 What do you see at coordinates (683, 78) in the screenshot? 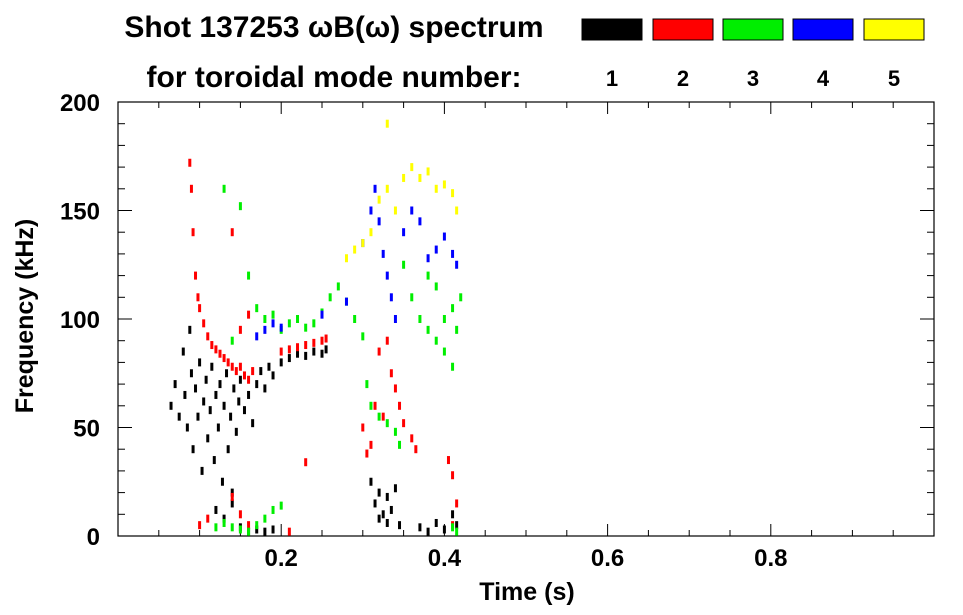
I see `legend-label-2: 2` at bounding box center [683, 78].